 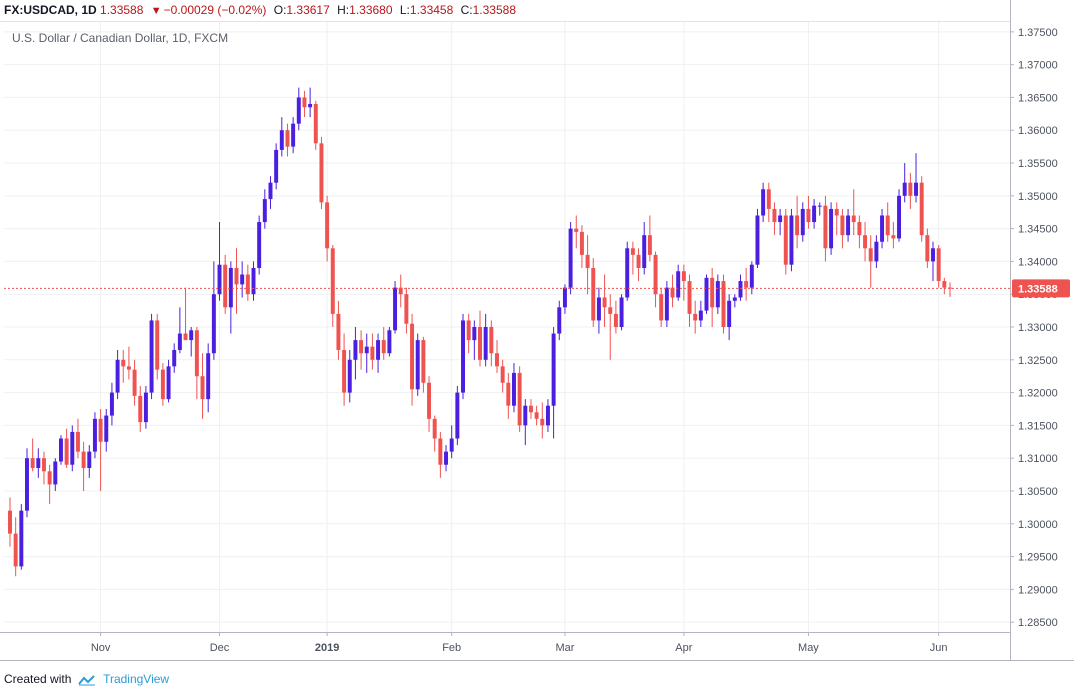 I want to click on low-label: L:, so click(x=404, y=10).